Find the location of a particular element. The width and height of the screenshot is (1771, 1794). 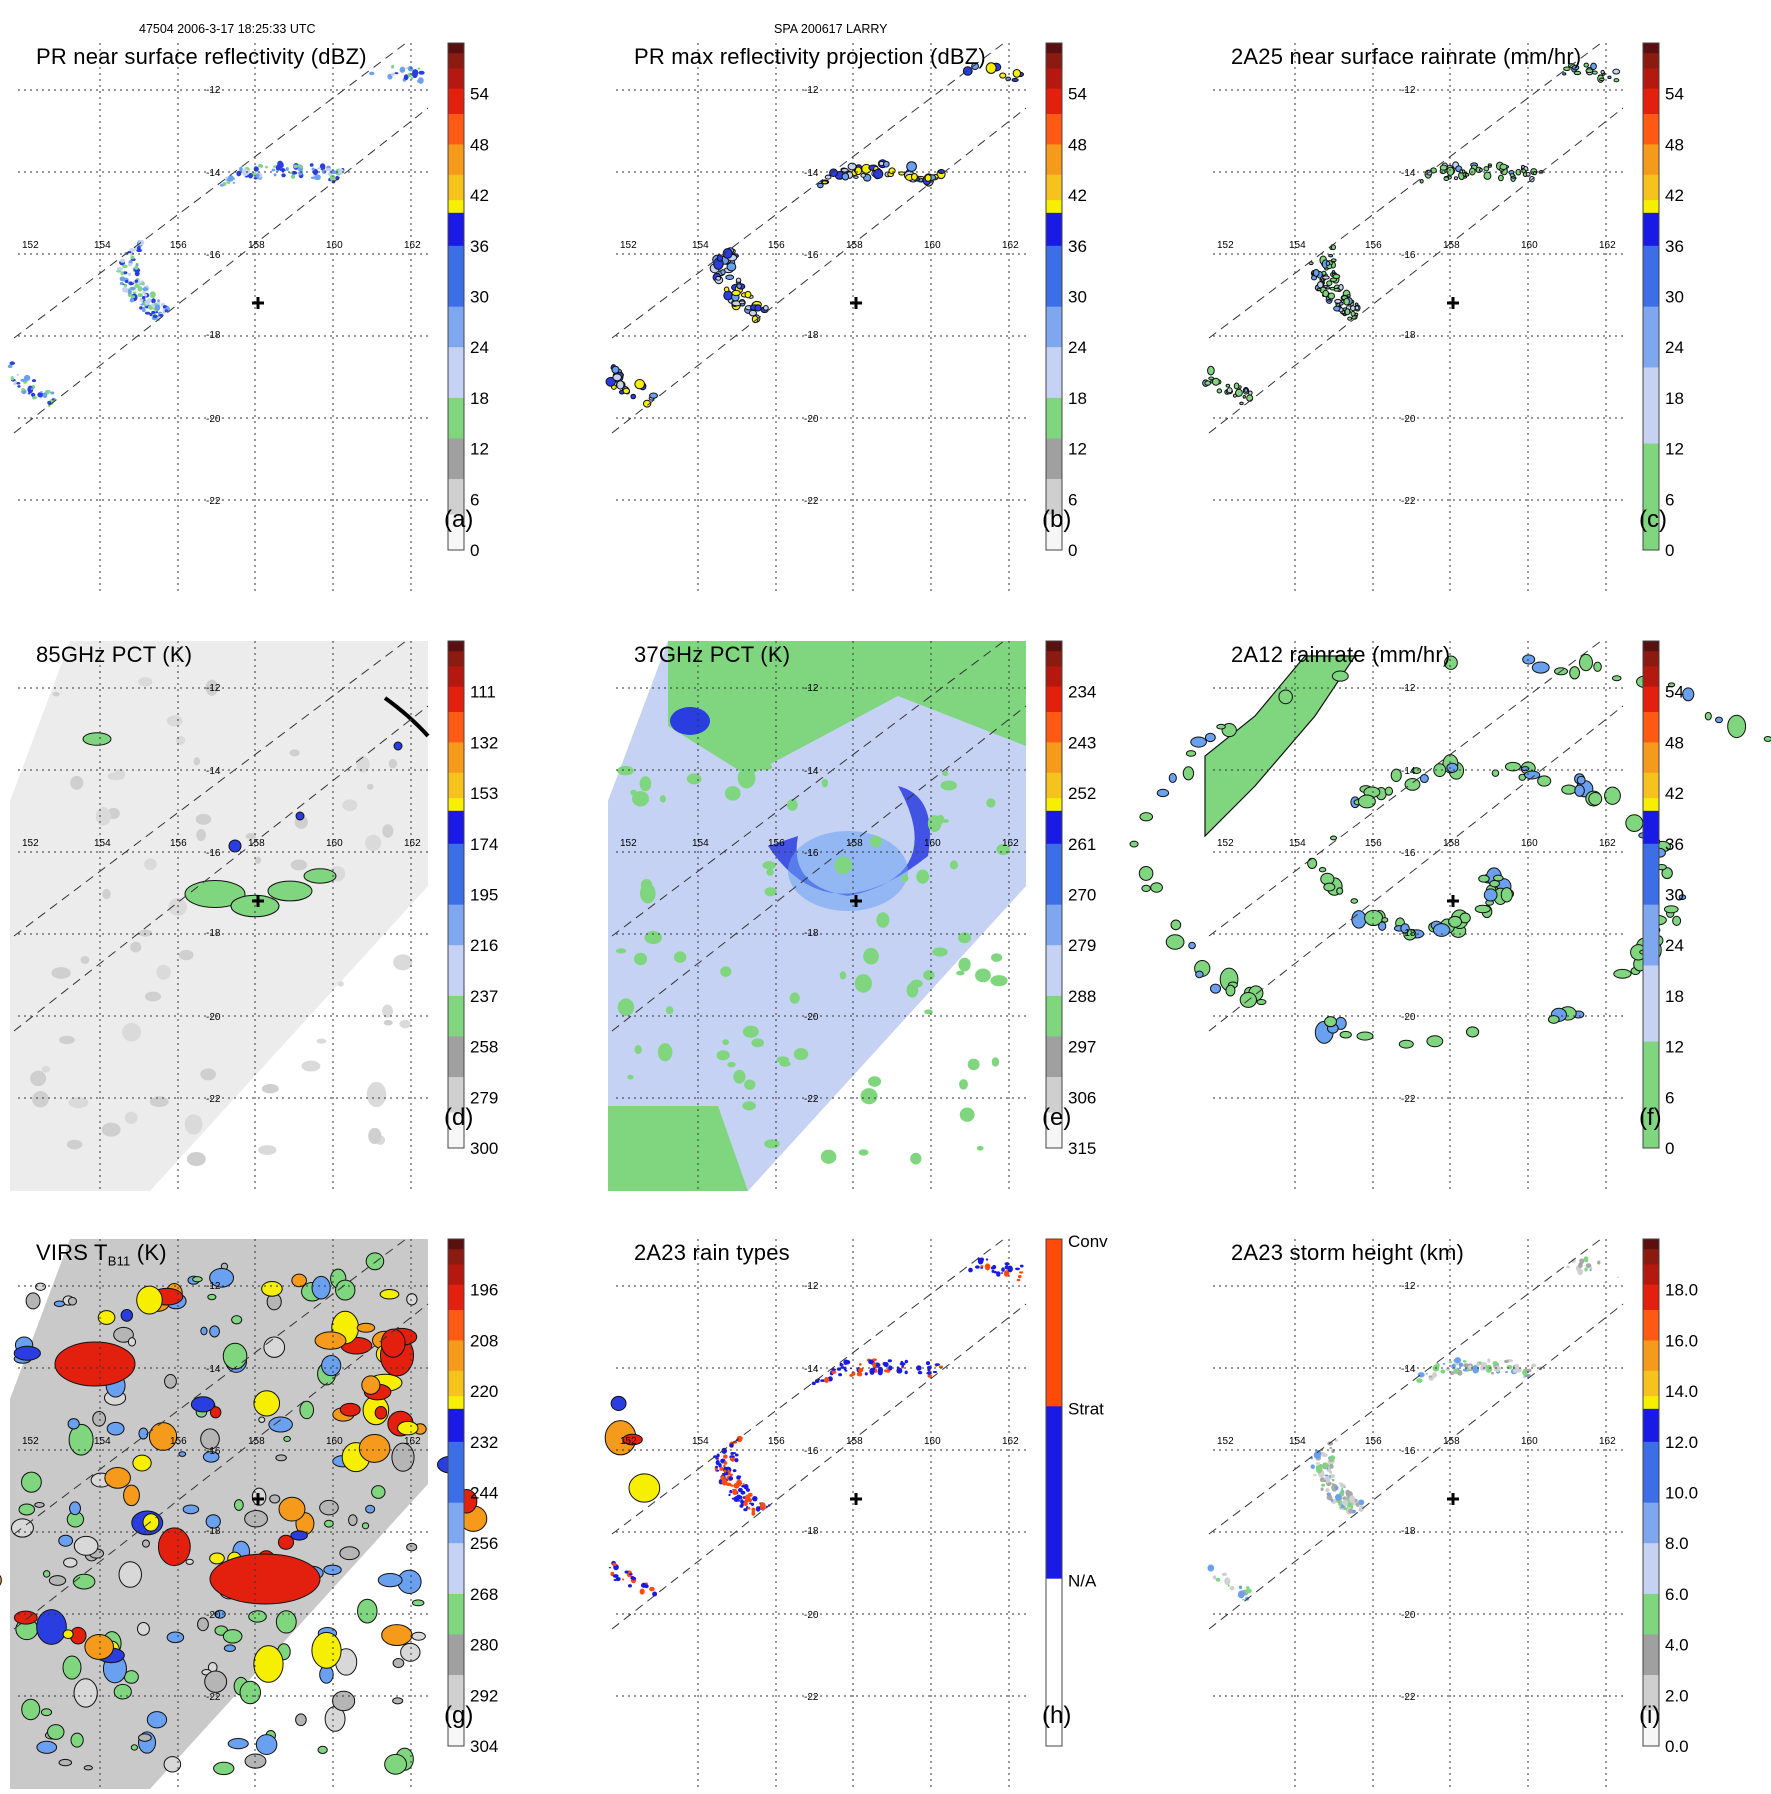

colorbar-tick-label: 0 is located at coordinates (1669, 1148).